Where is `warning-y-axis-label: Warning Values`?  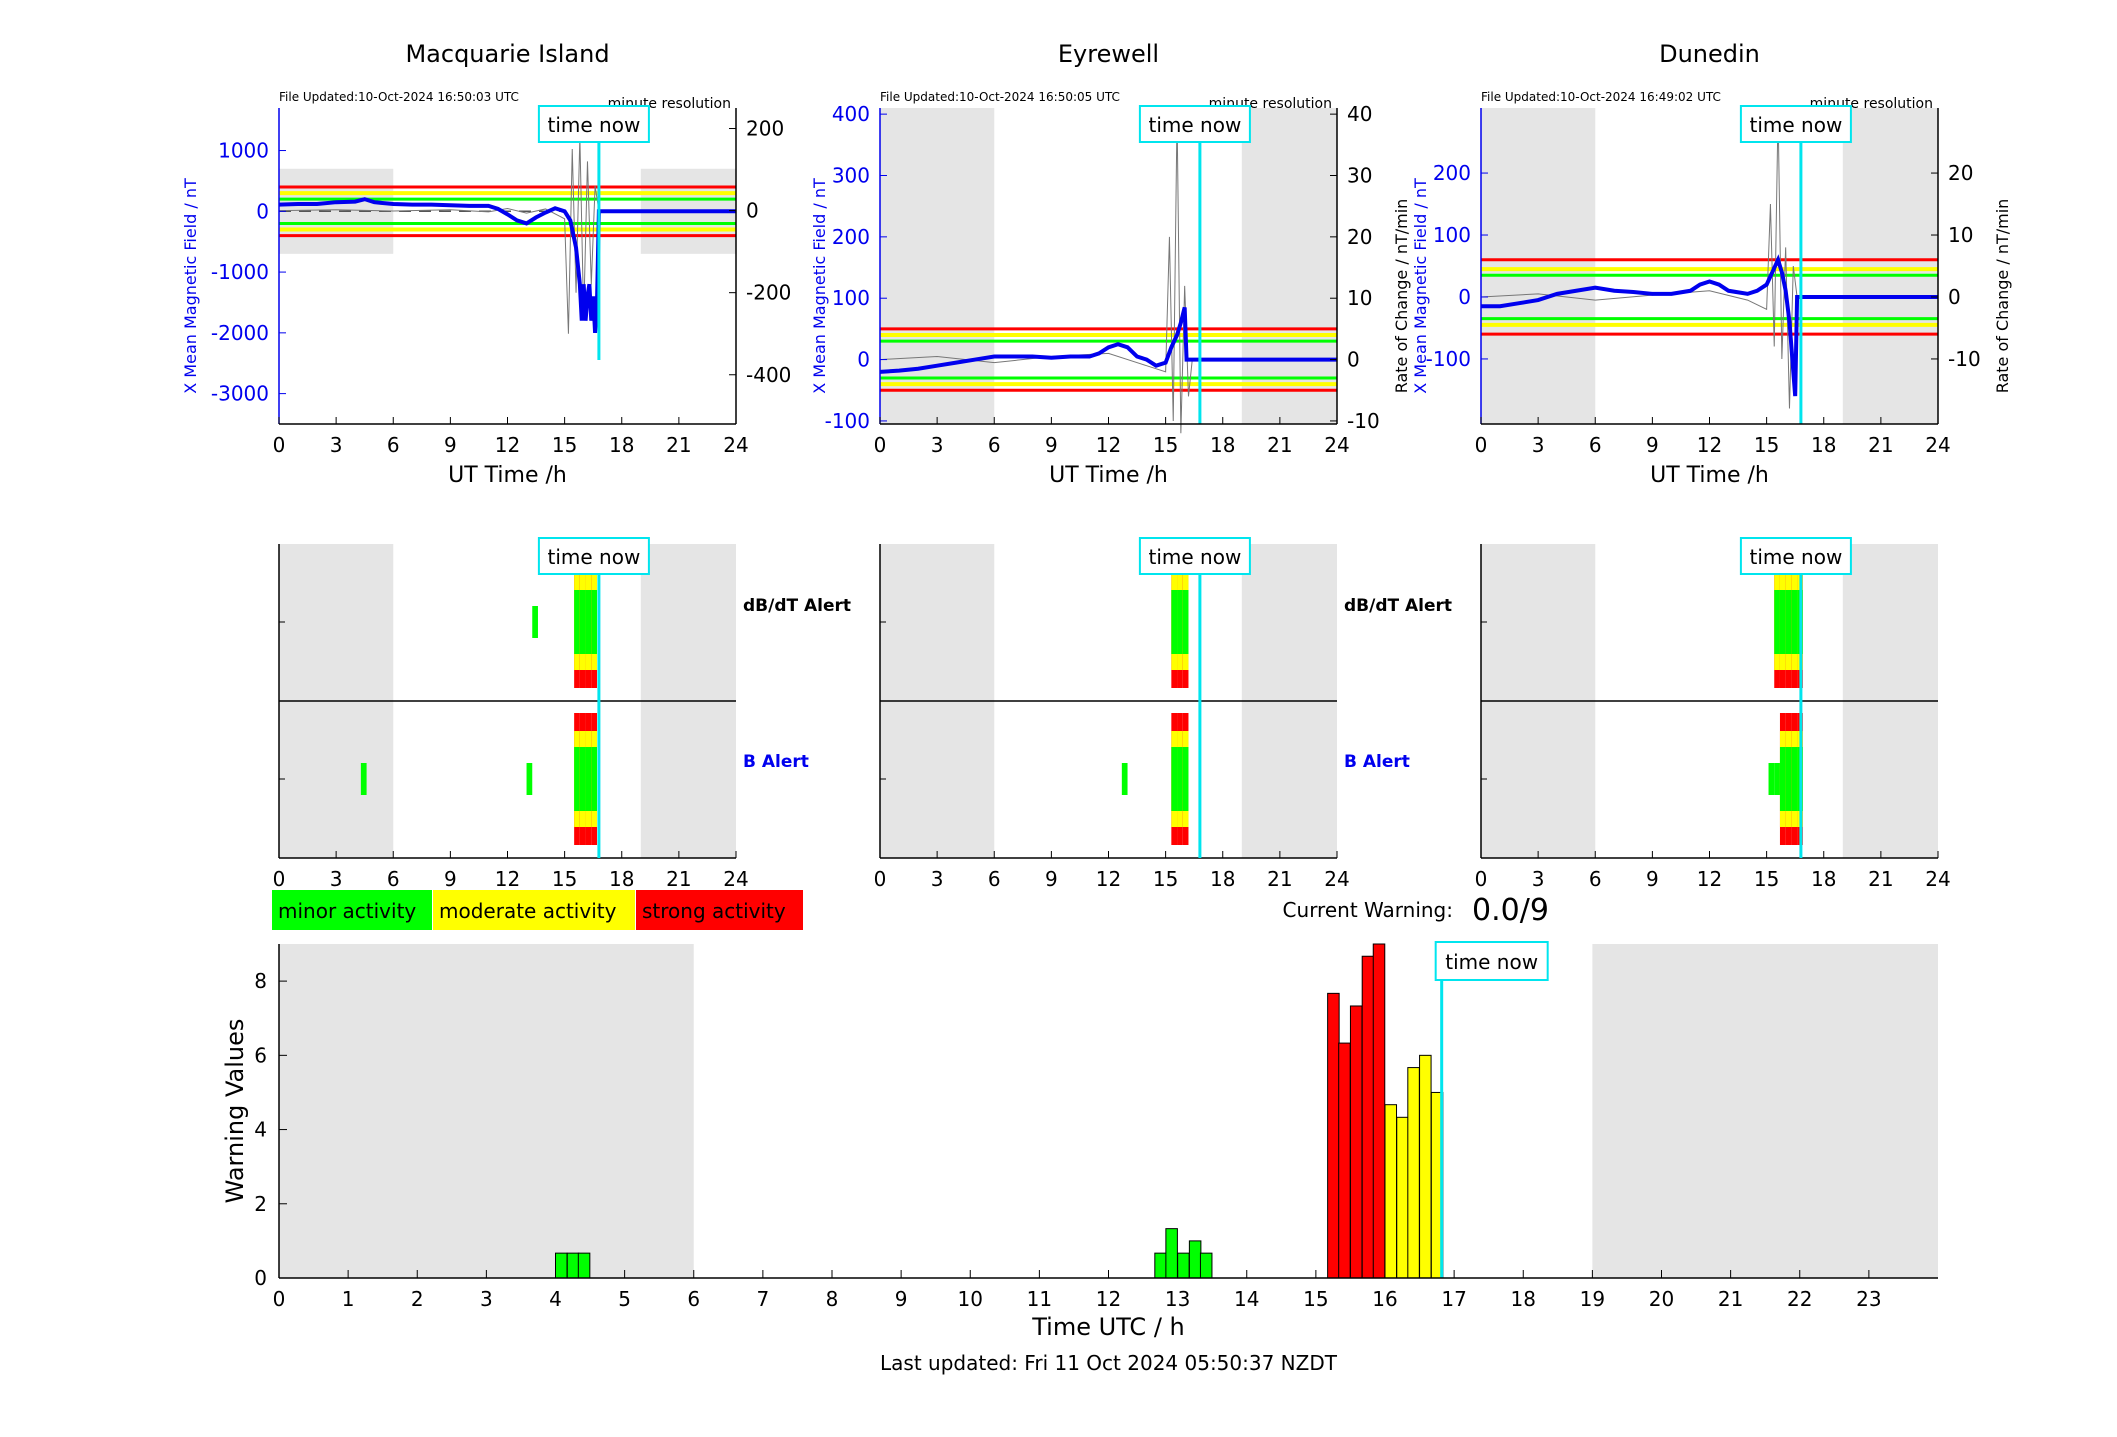 warning-y-axis-label: Warning Values is located at coordinates (235, 1111).